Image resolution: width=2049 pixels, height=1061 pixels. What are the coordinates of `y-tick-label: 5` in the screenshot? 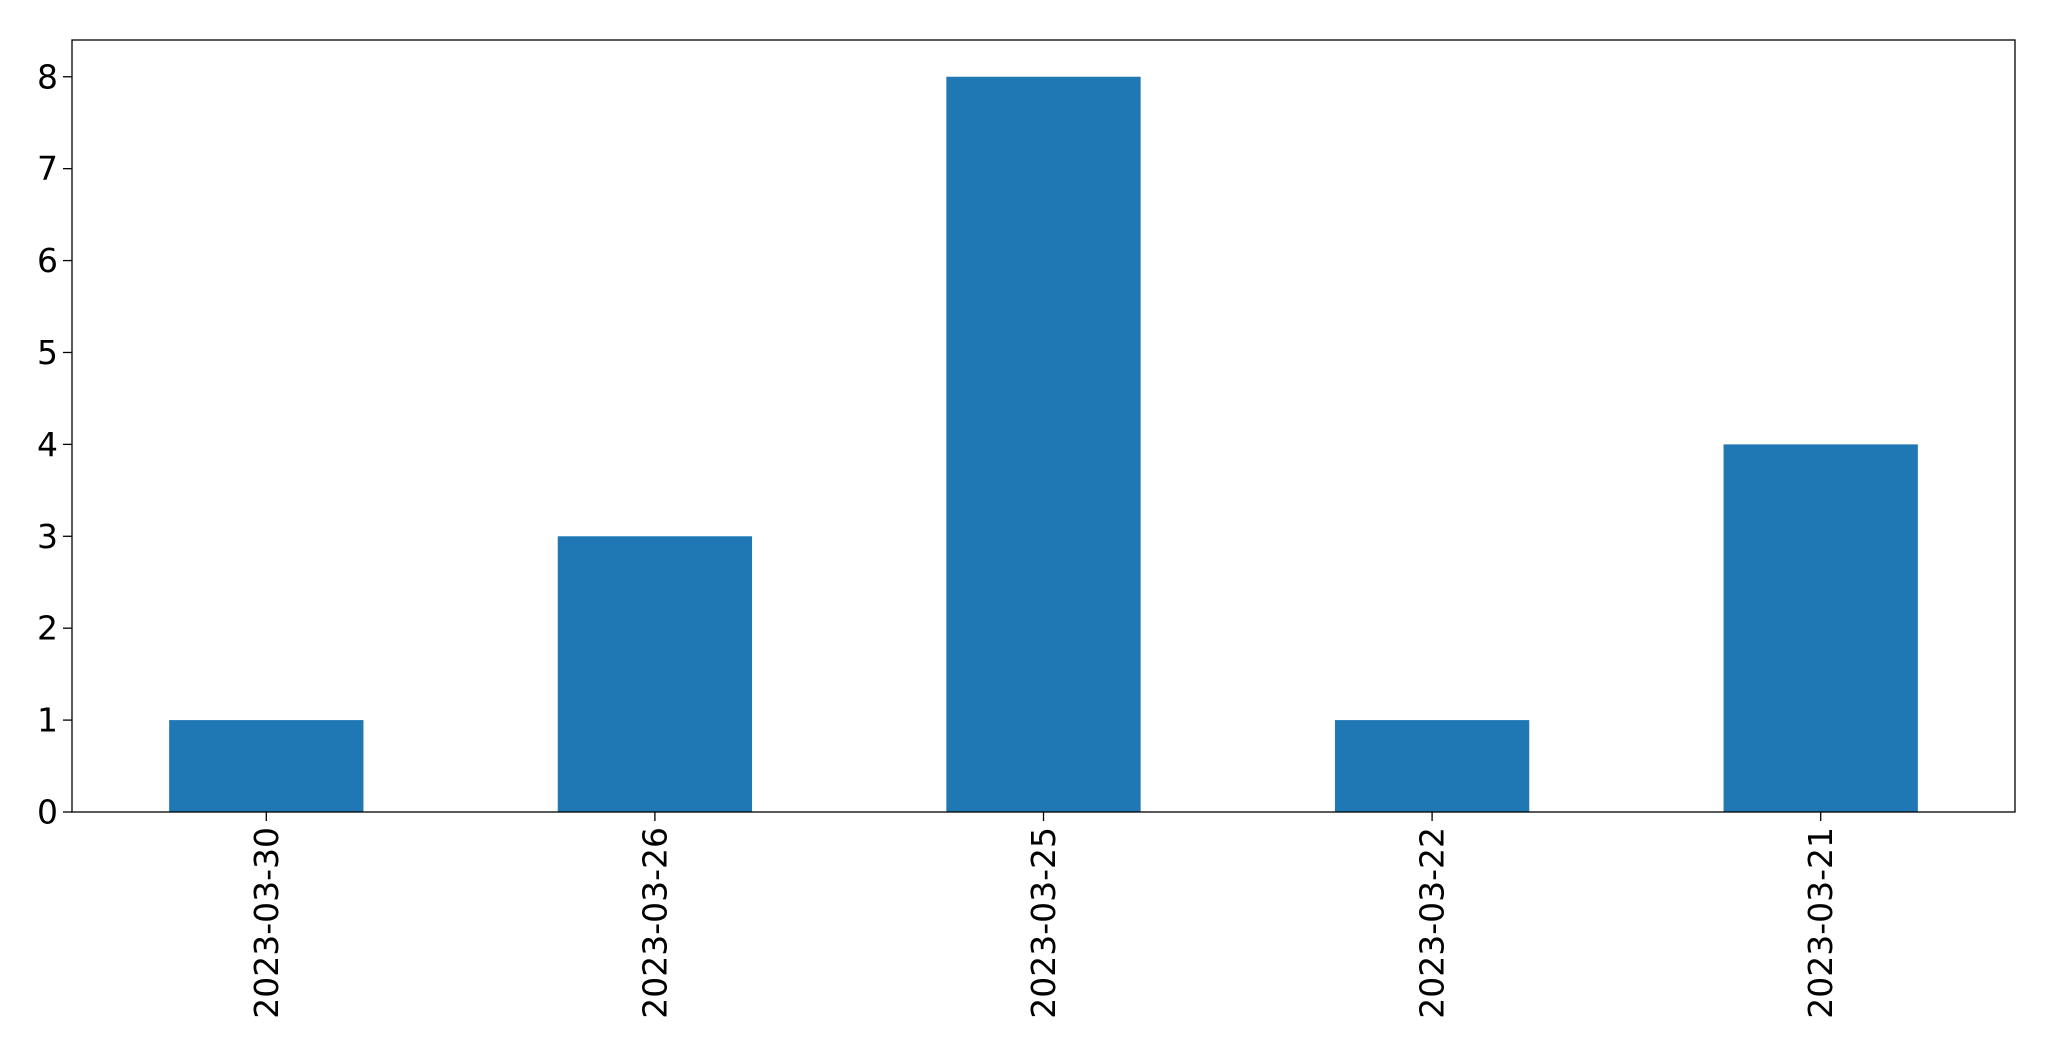 It's located at (47, 352).